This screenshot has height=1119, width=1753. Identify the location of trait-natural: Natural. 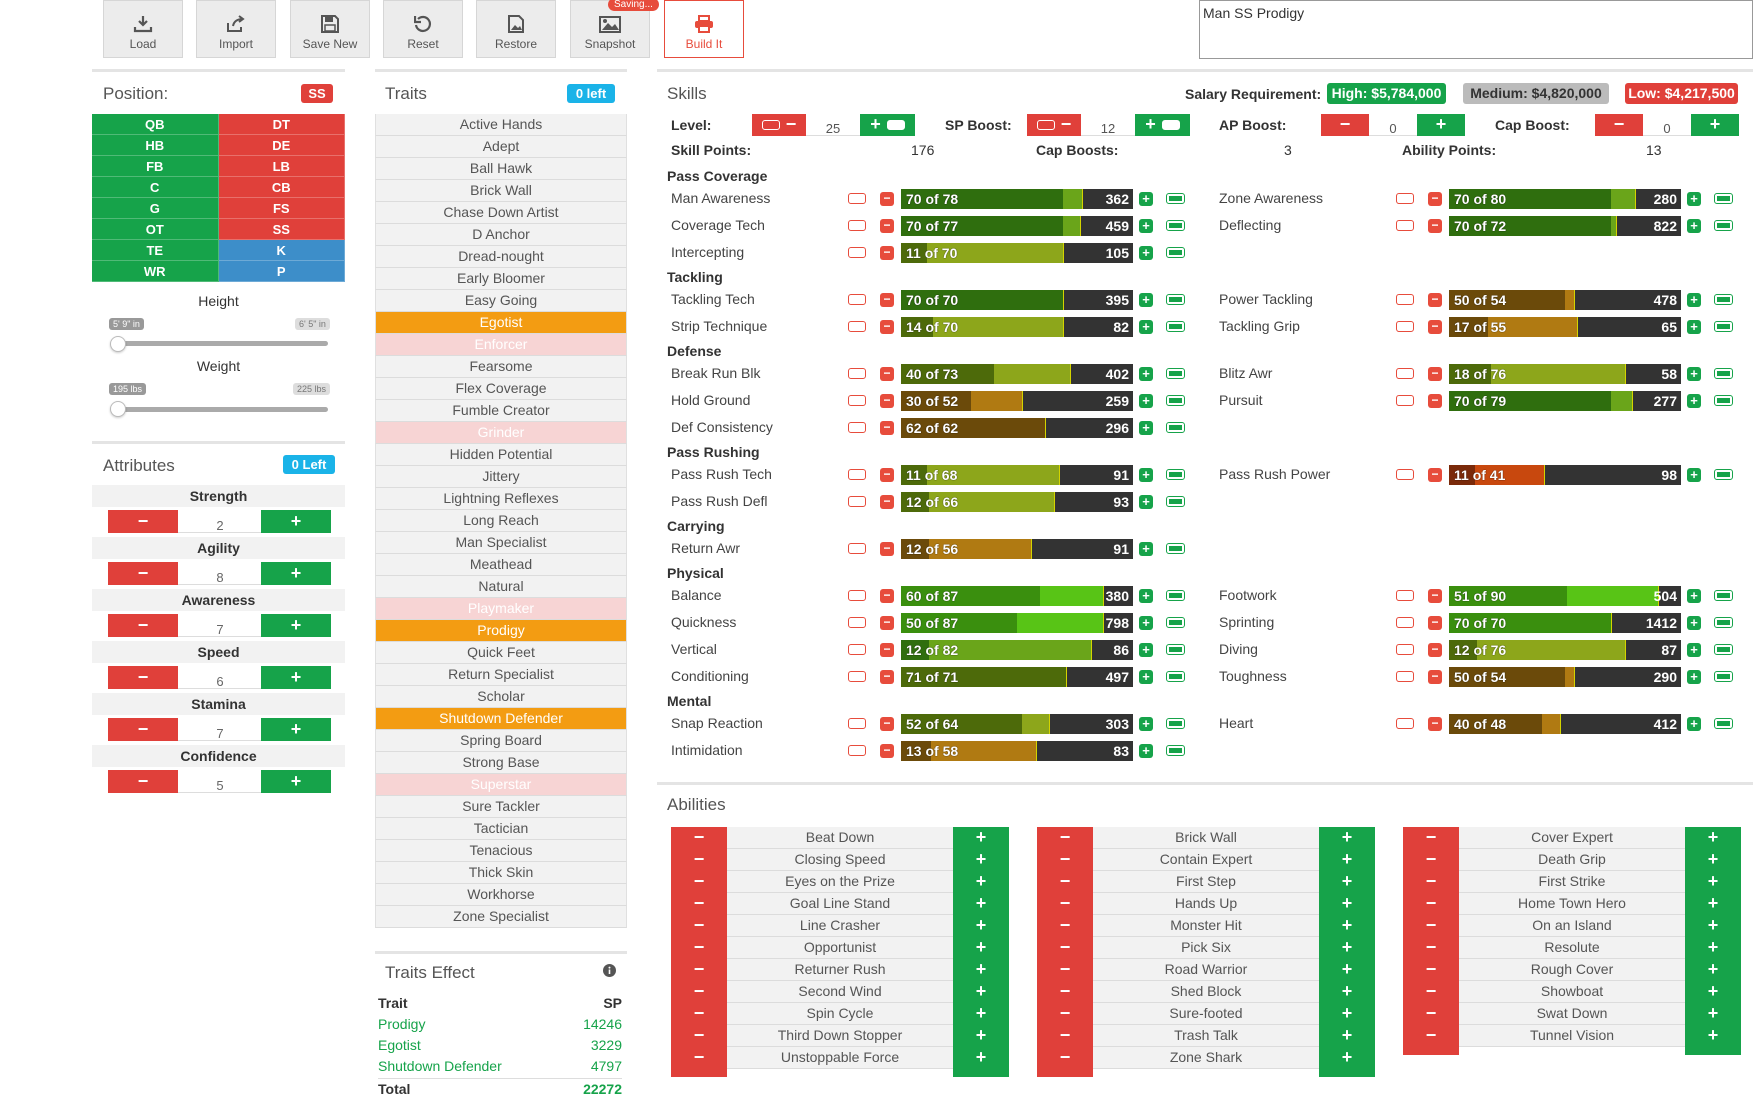
(501, 587).